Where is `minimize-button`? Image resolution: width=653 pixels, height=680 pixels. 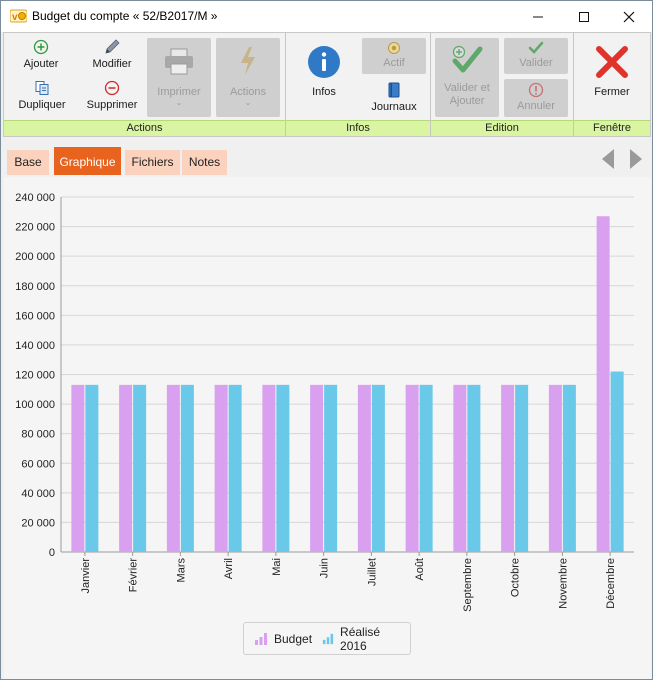
minimize-button is located at coordinates (538, 16).